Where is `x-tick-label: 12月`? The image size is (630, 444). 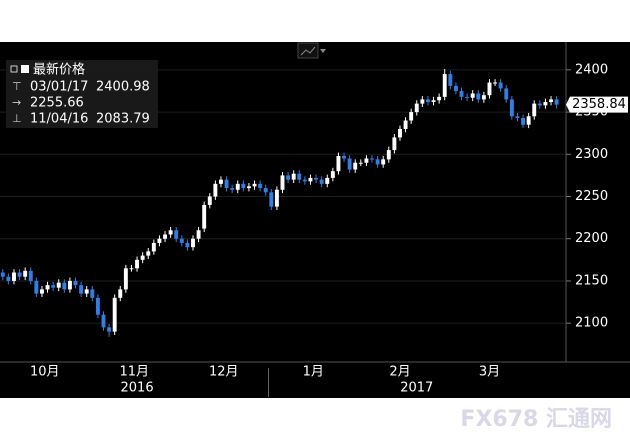
x-tick-label: 12月 is located at coordinates (224, 372).